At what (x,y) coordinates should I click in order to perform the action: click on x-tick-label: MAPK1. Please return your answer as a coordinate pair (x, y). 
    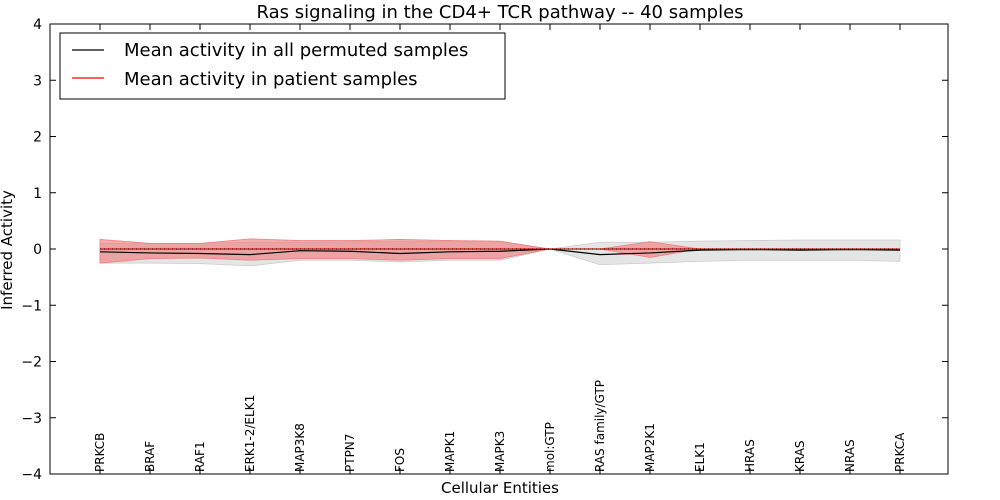
    Looking at the image, I should click on (450, 451).